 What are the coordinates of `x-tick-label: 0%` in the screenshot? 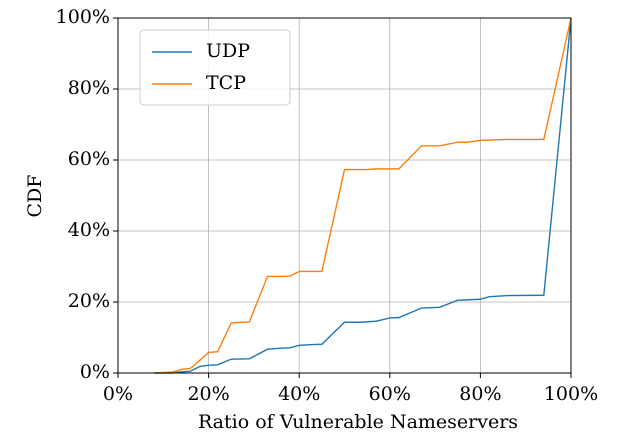 It's located at (118, 394).